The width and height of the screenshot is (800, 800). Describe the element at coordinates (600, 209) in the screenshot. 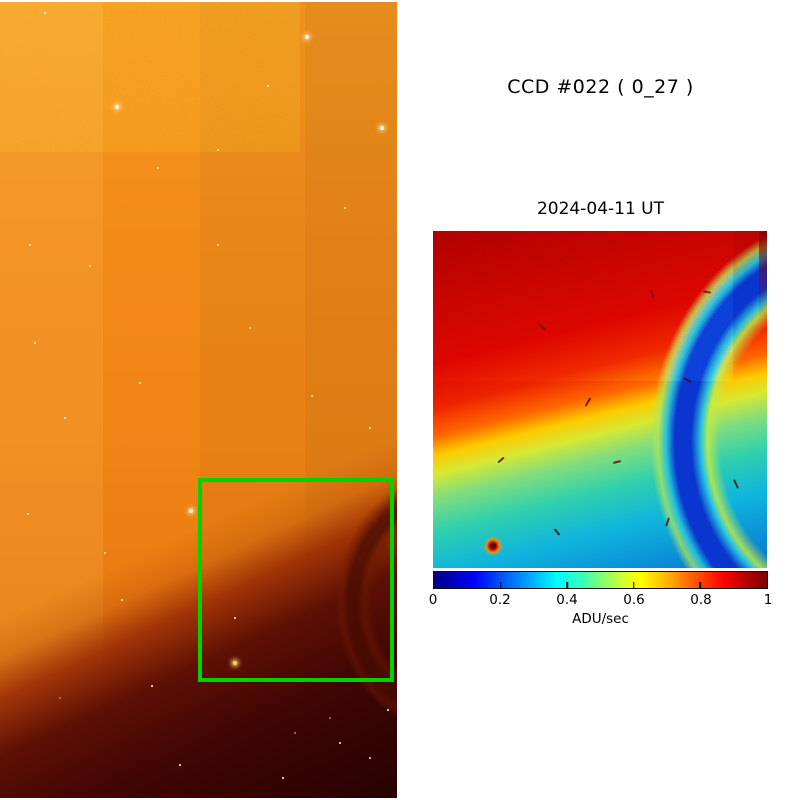

I see `date-label: 2024-04-11 UT` at that location.